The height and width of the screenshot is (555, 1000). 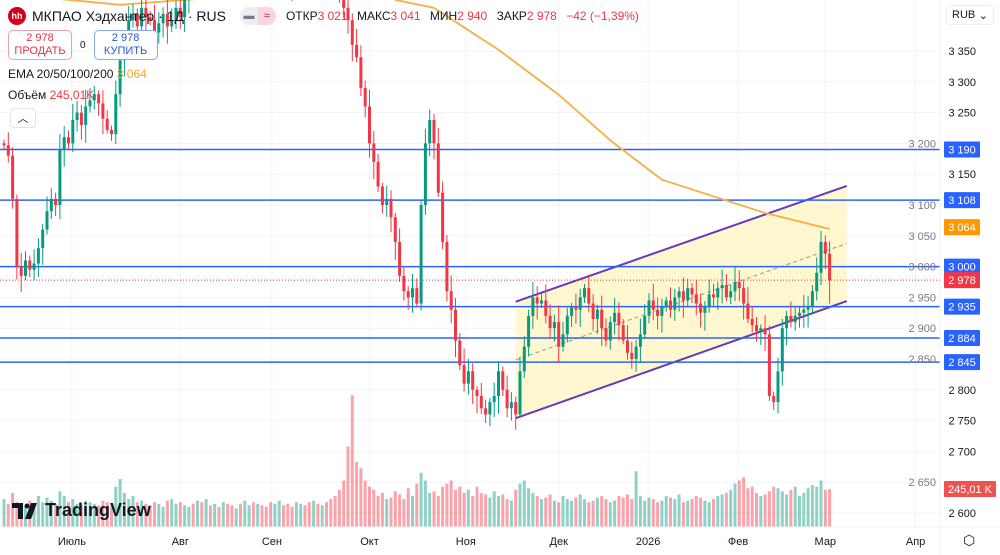 I want to click on last-price-tag-bg, so click(x=962, y=280).